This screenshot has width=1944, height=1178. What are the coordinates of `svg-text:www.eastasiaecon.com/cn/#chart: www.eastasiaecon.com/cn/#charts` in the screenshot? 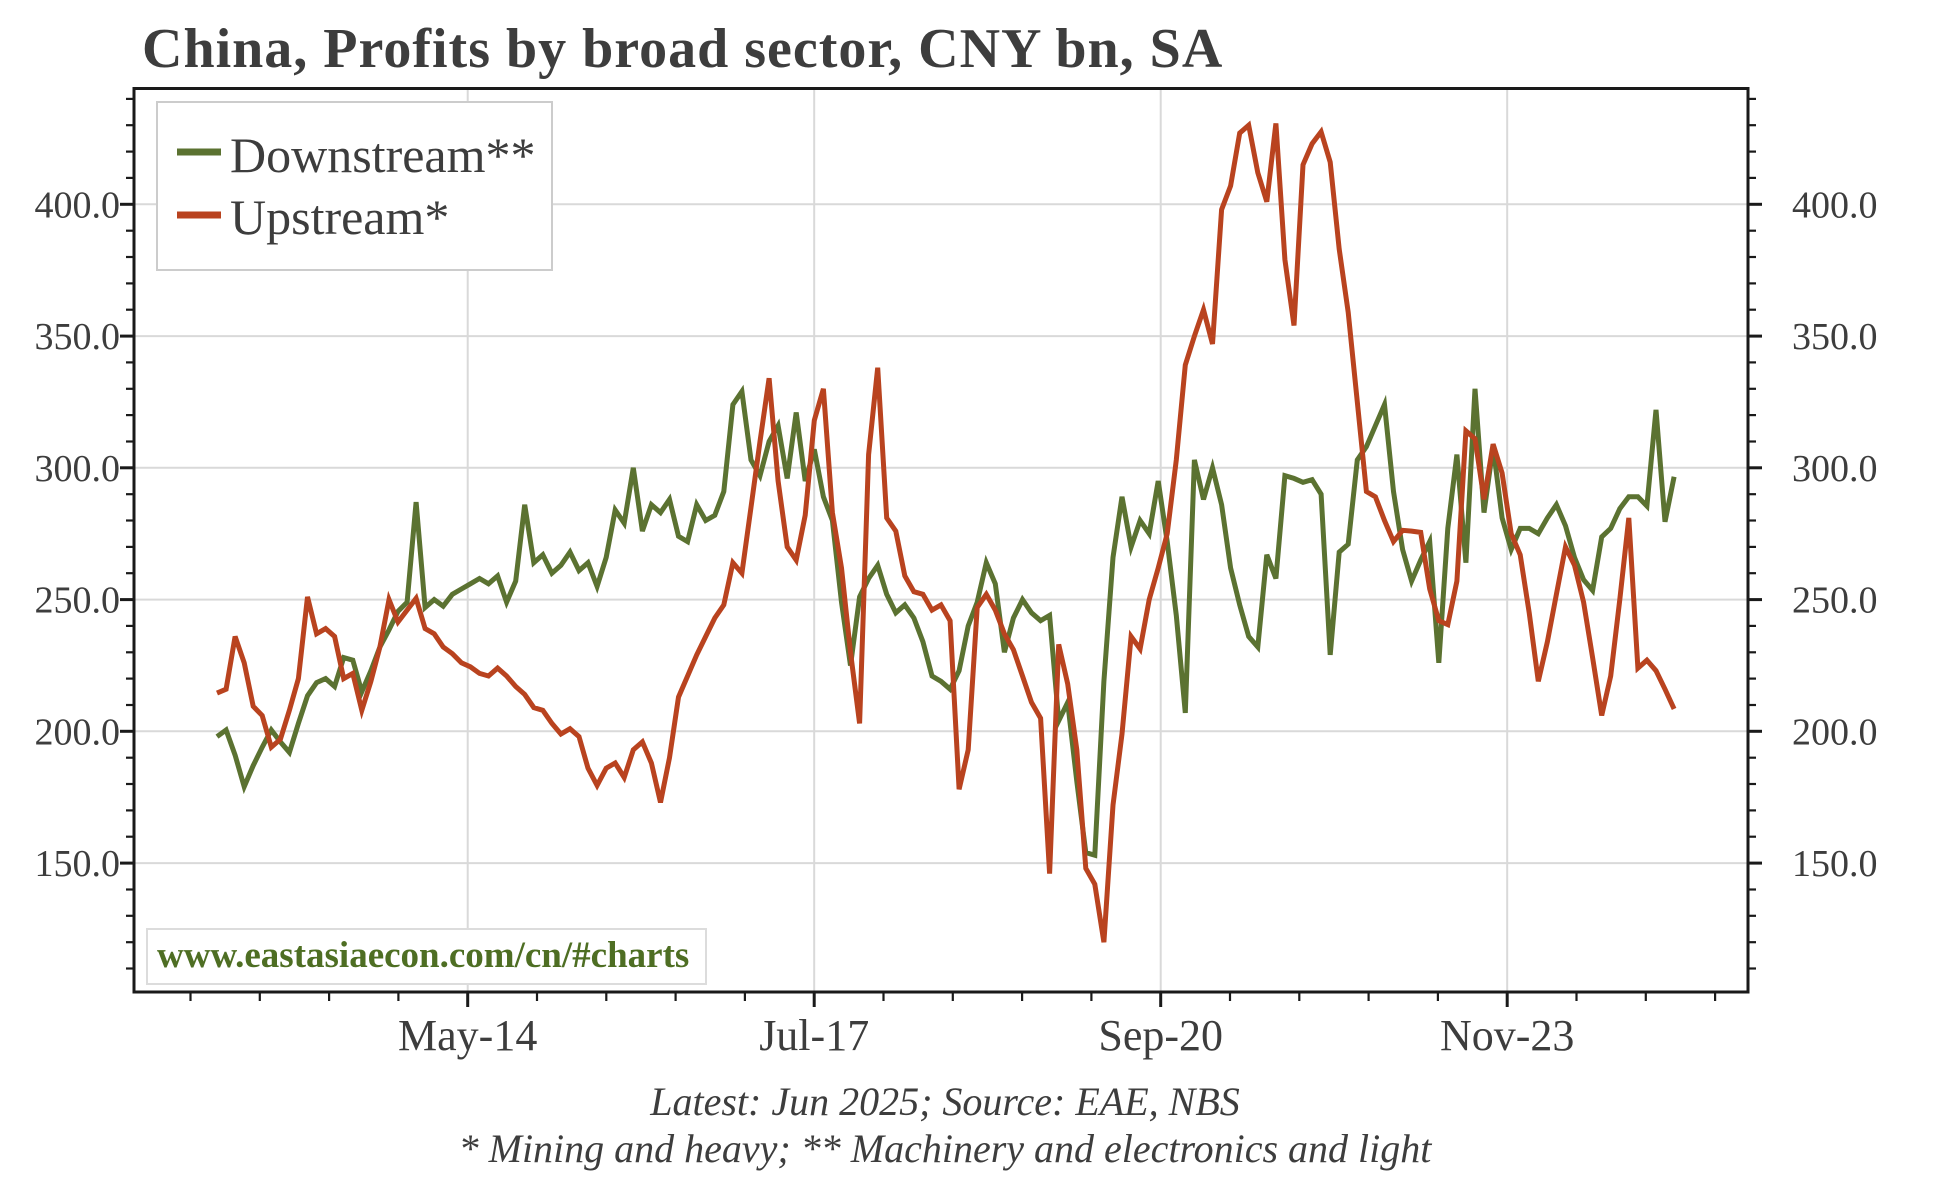 It's located at (423, 955).